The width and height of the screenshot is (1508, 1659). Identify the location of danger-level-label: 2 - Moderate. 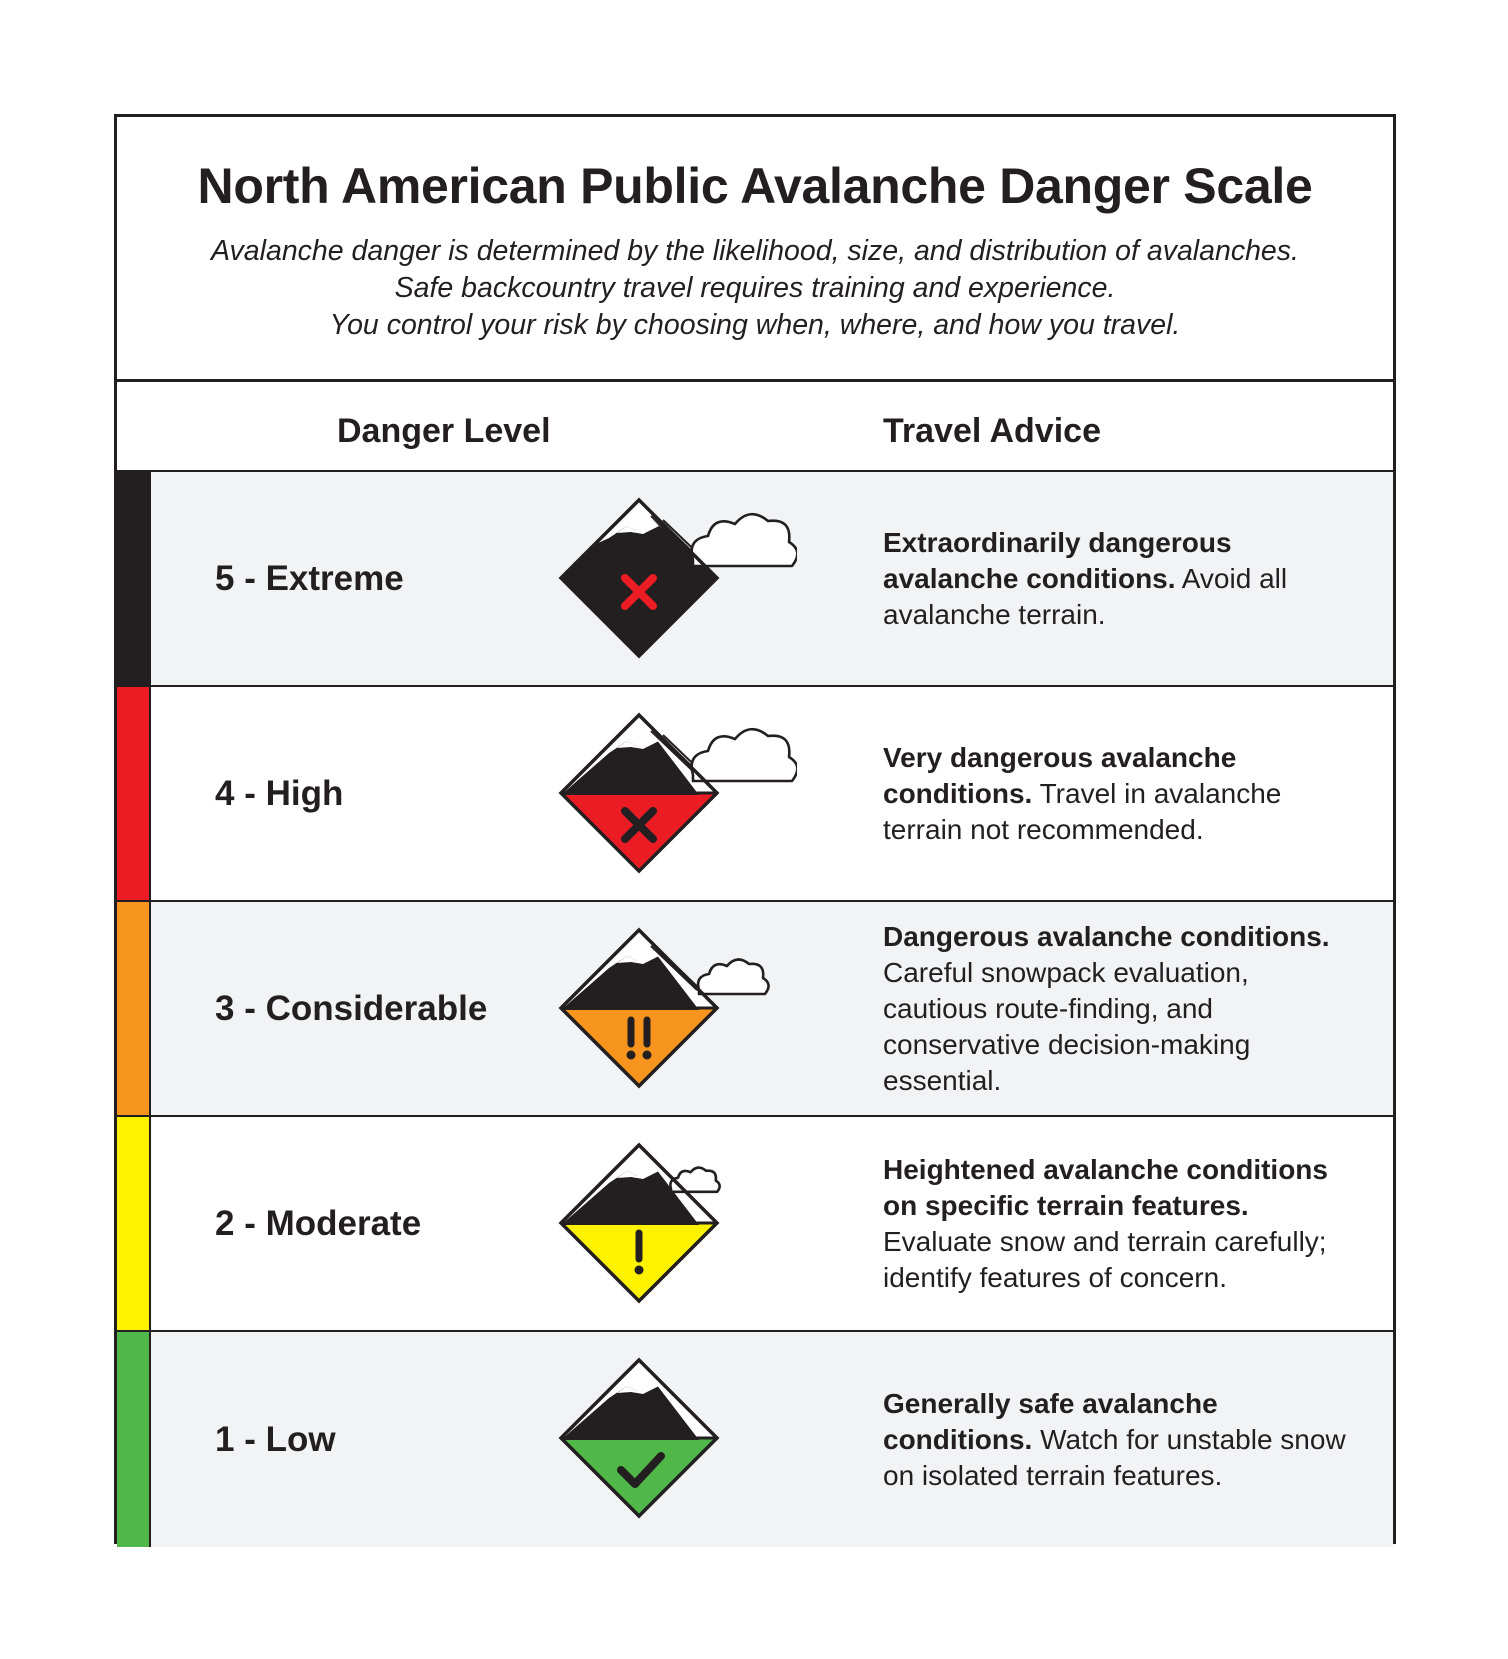
(318, 1223).